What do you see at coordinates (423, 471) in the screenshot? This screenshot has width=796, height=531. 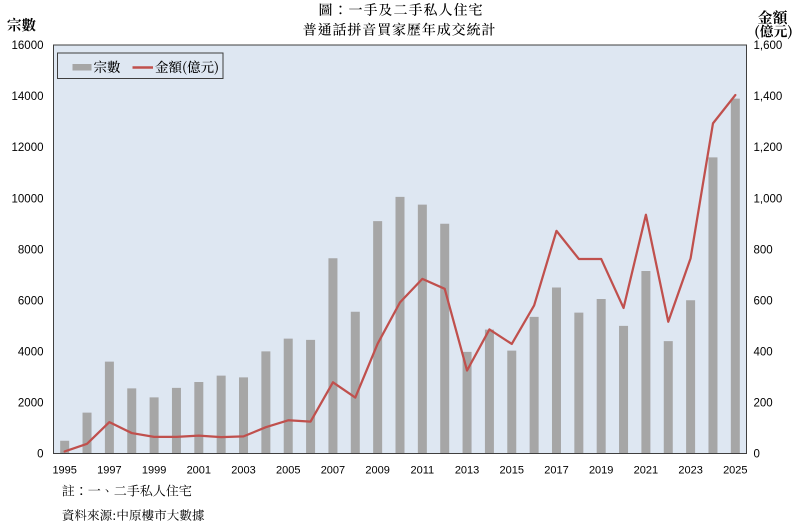 I see `svg-text: 2011` at bounding box center [423, 471].